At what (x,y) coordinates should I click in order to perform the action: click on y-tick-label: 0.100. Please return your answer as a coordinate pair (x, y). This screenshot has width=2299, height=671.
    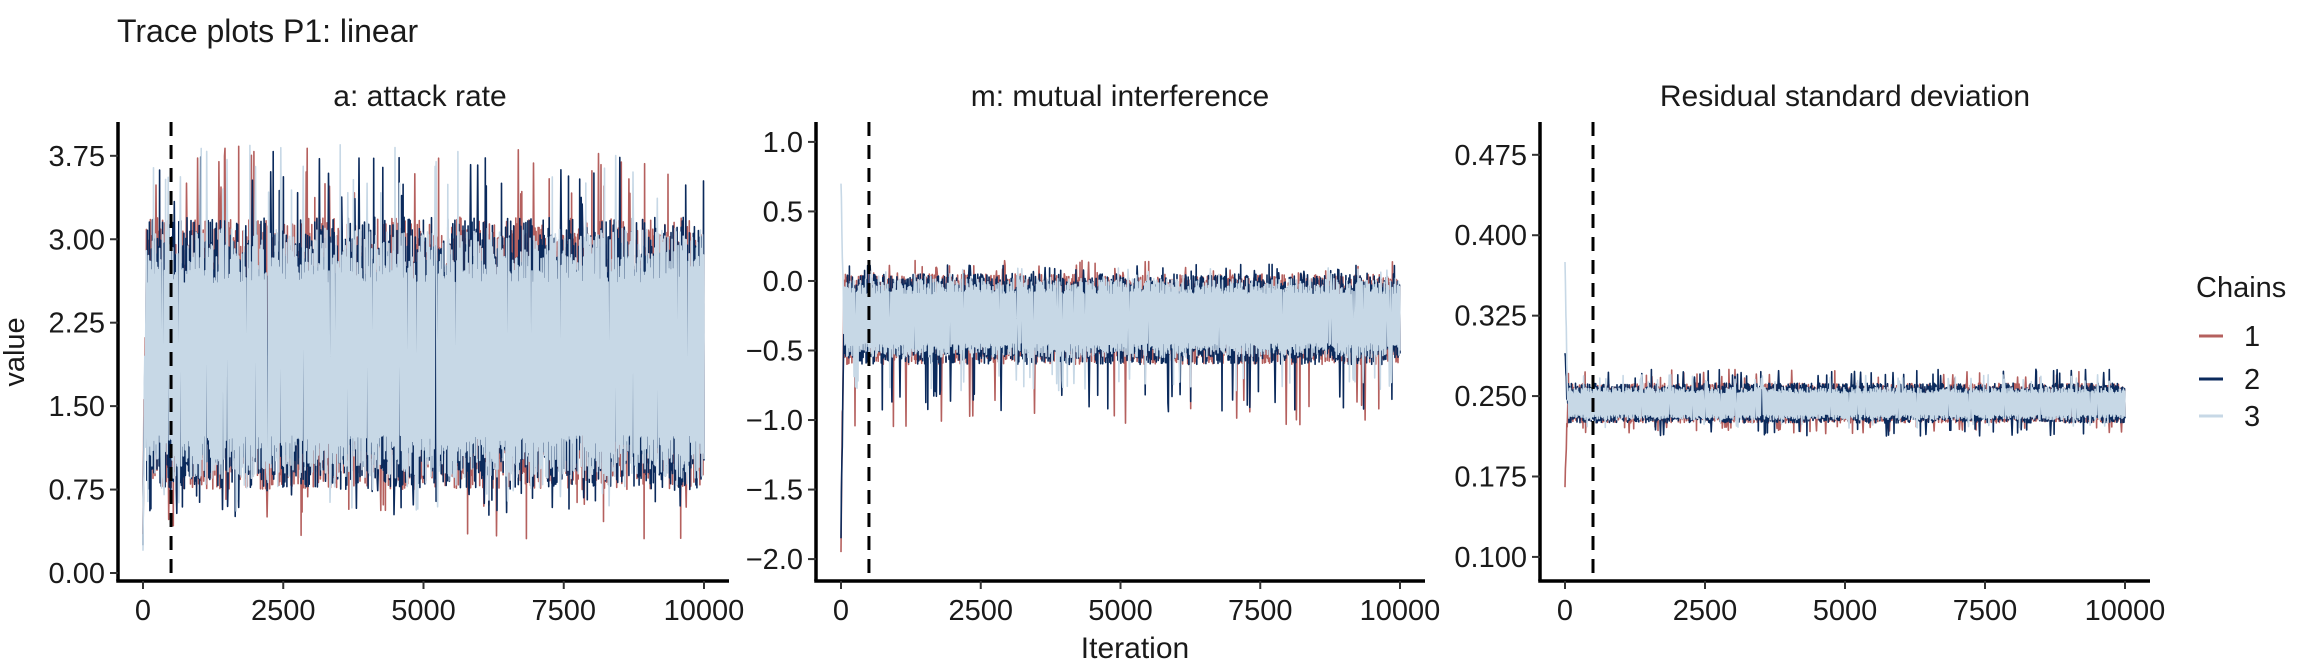
    Looking at the image, I should click on (1490, 558).